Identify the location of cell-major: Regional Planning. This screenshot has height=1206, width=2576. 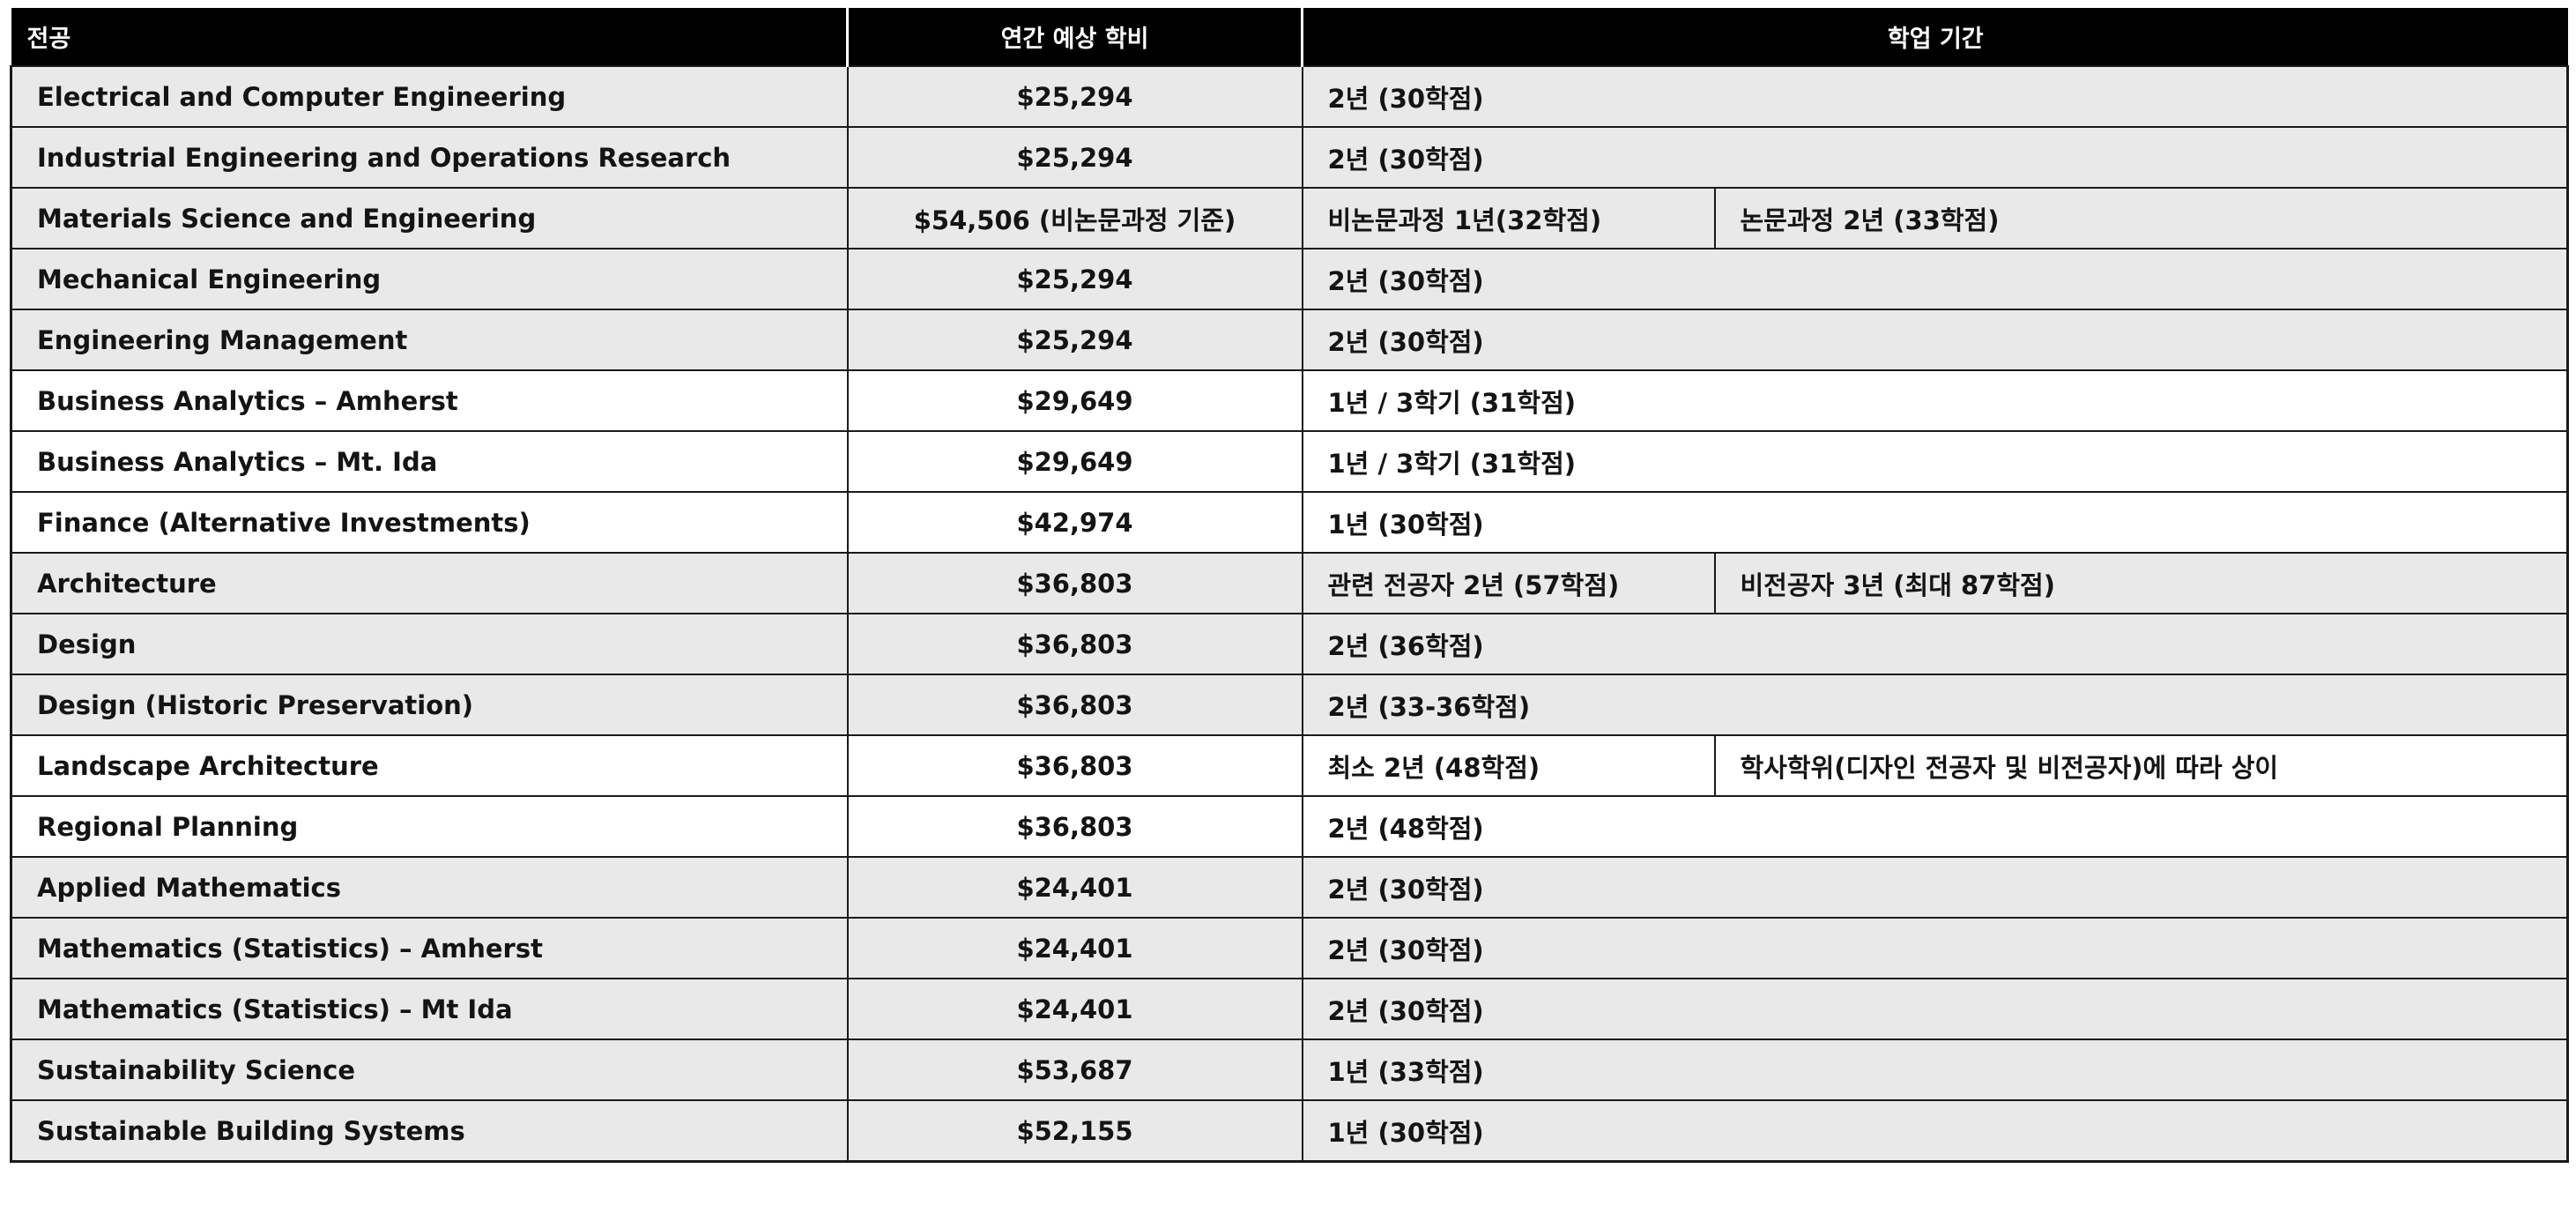
(429, 826).